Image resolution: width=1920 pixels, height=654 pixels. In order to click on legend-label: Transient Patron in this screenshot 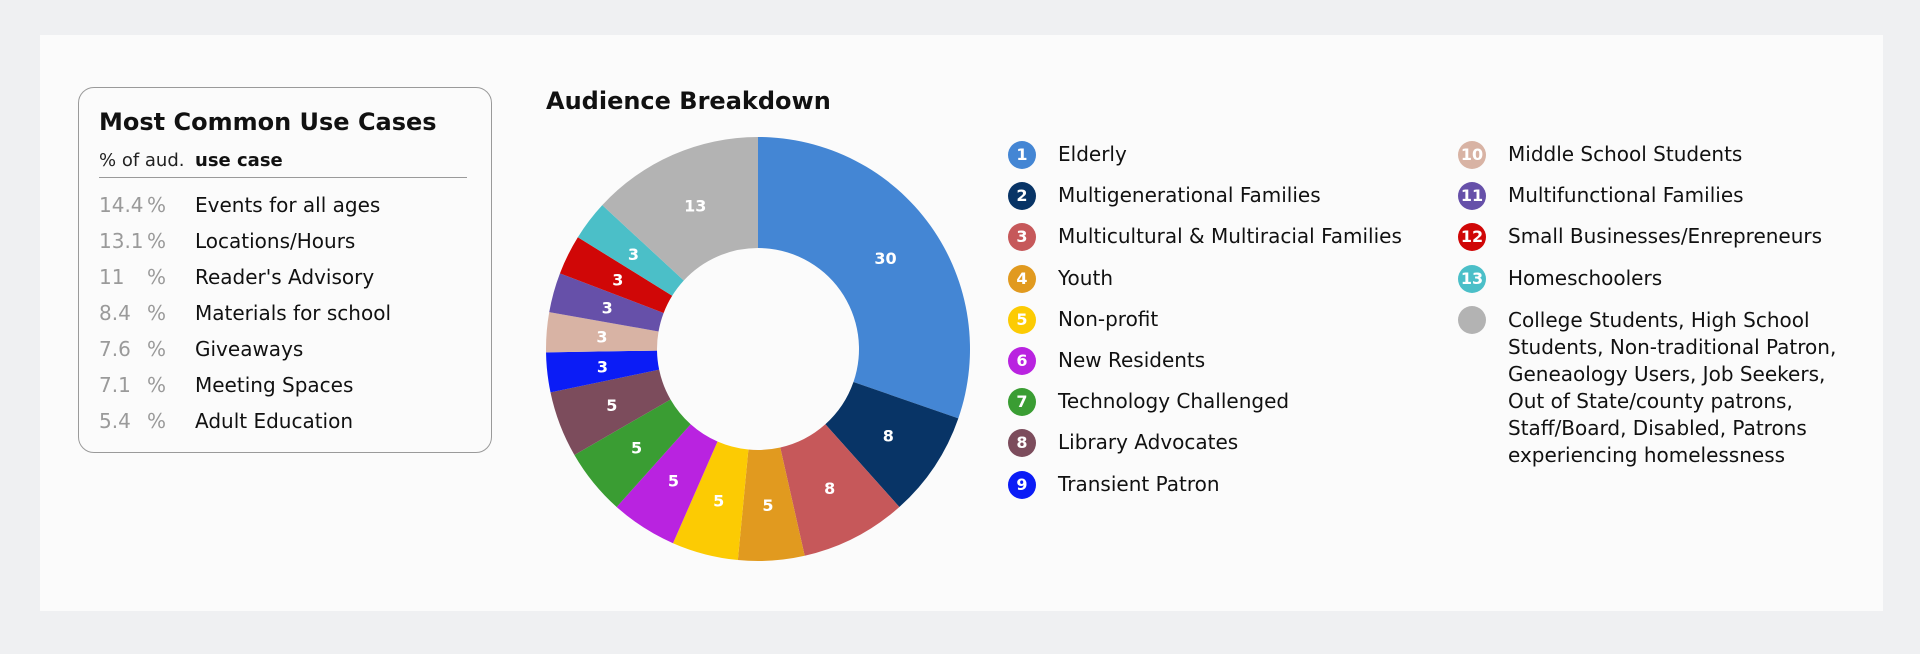, I will do `click(1139, 483)`.